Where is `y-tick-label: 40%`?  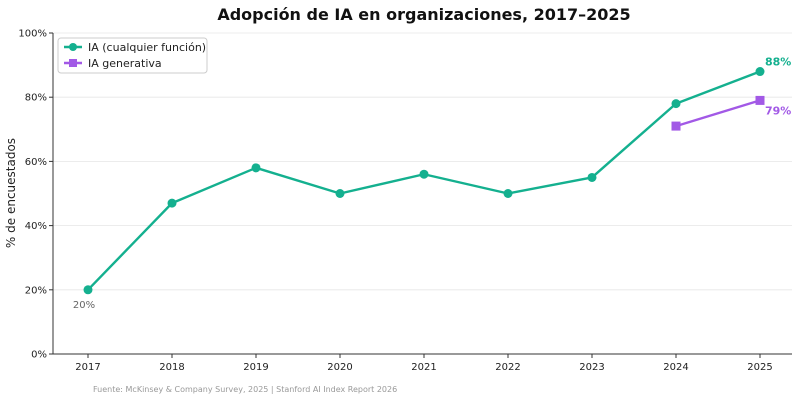 y-tick-label: 40% is located at coordinates (36, 226).